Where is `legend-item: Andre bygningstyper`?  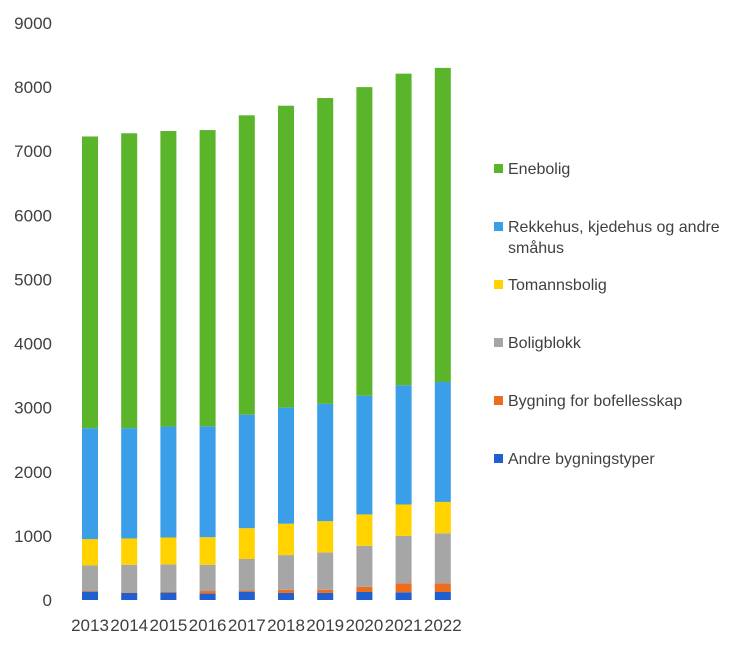 legend-item: Andre bygningstyper is located at coordinates (574, 459).